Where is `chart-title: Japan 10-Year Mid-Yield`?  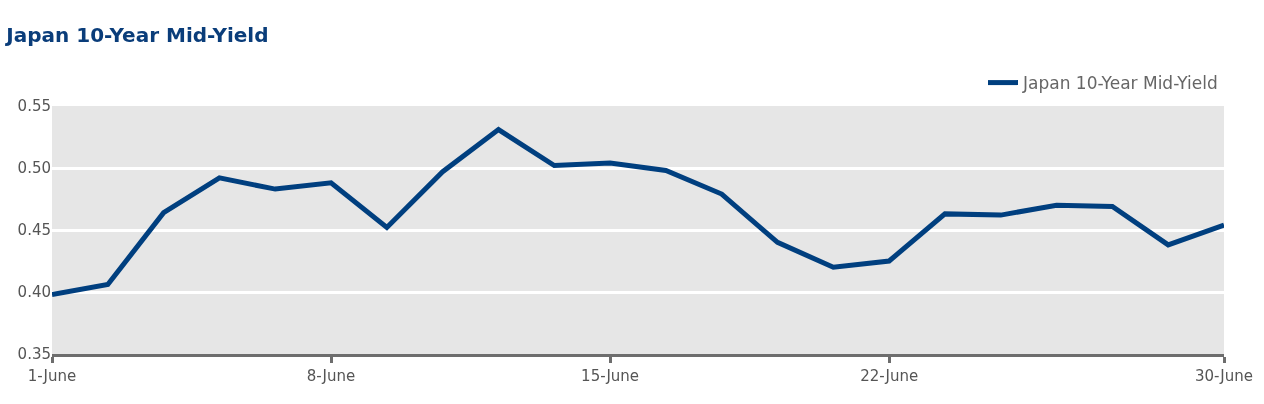 chart-title: Japan 10-Year Mid-Yield is located at coordinates (136, 35).